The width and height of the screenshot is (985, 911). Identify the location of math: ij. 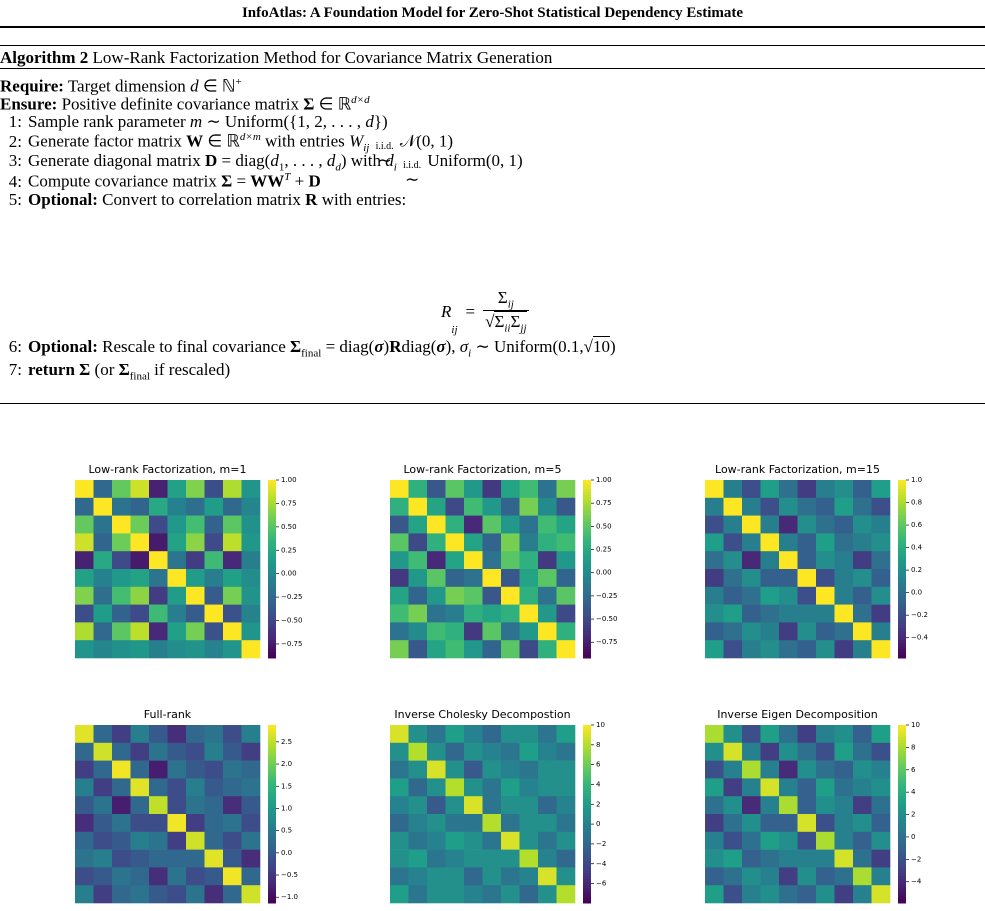
(454, 329).